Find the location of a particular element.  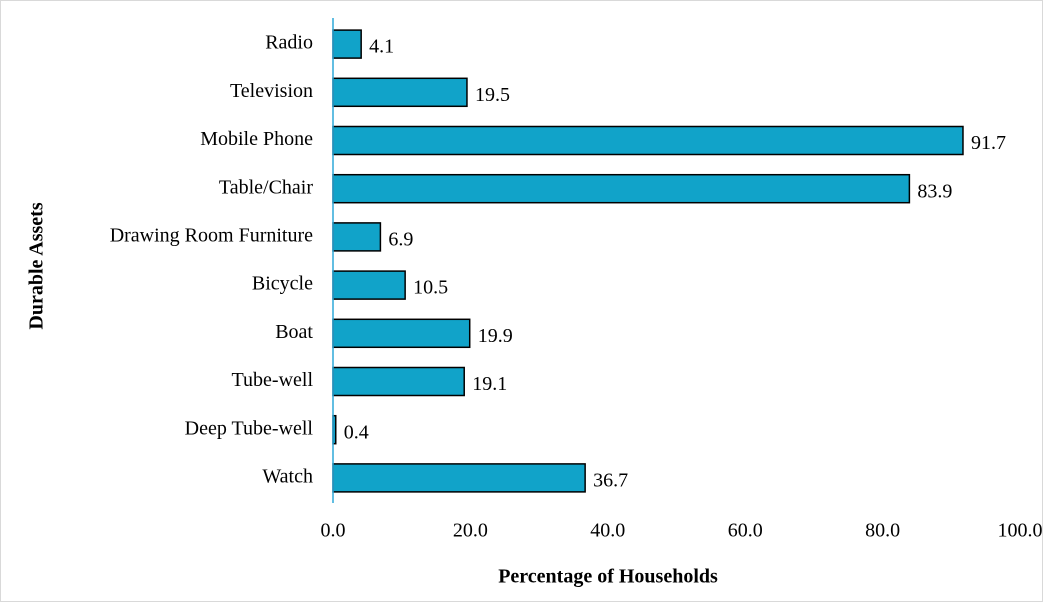

x-tick-label: 0.0 is located at coordinates (333, 531).